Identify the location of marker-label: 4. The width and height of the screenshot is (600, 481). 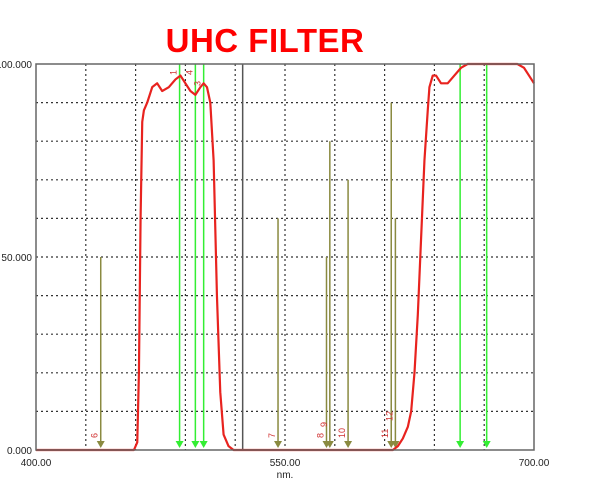
(189, 72).